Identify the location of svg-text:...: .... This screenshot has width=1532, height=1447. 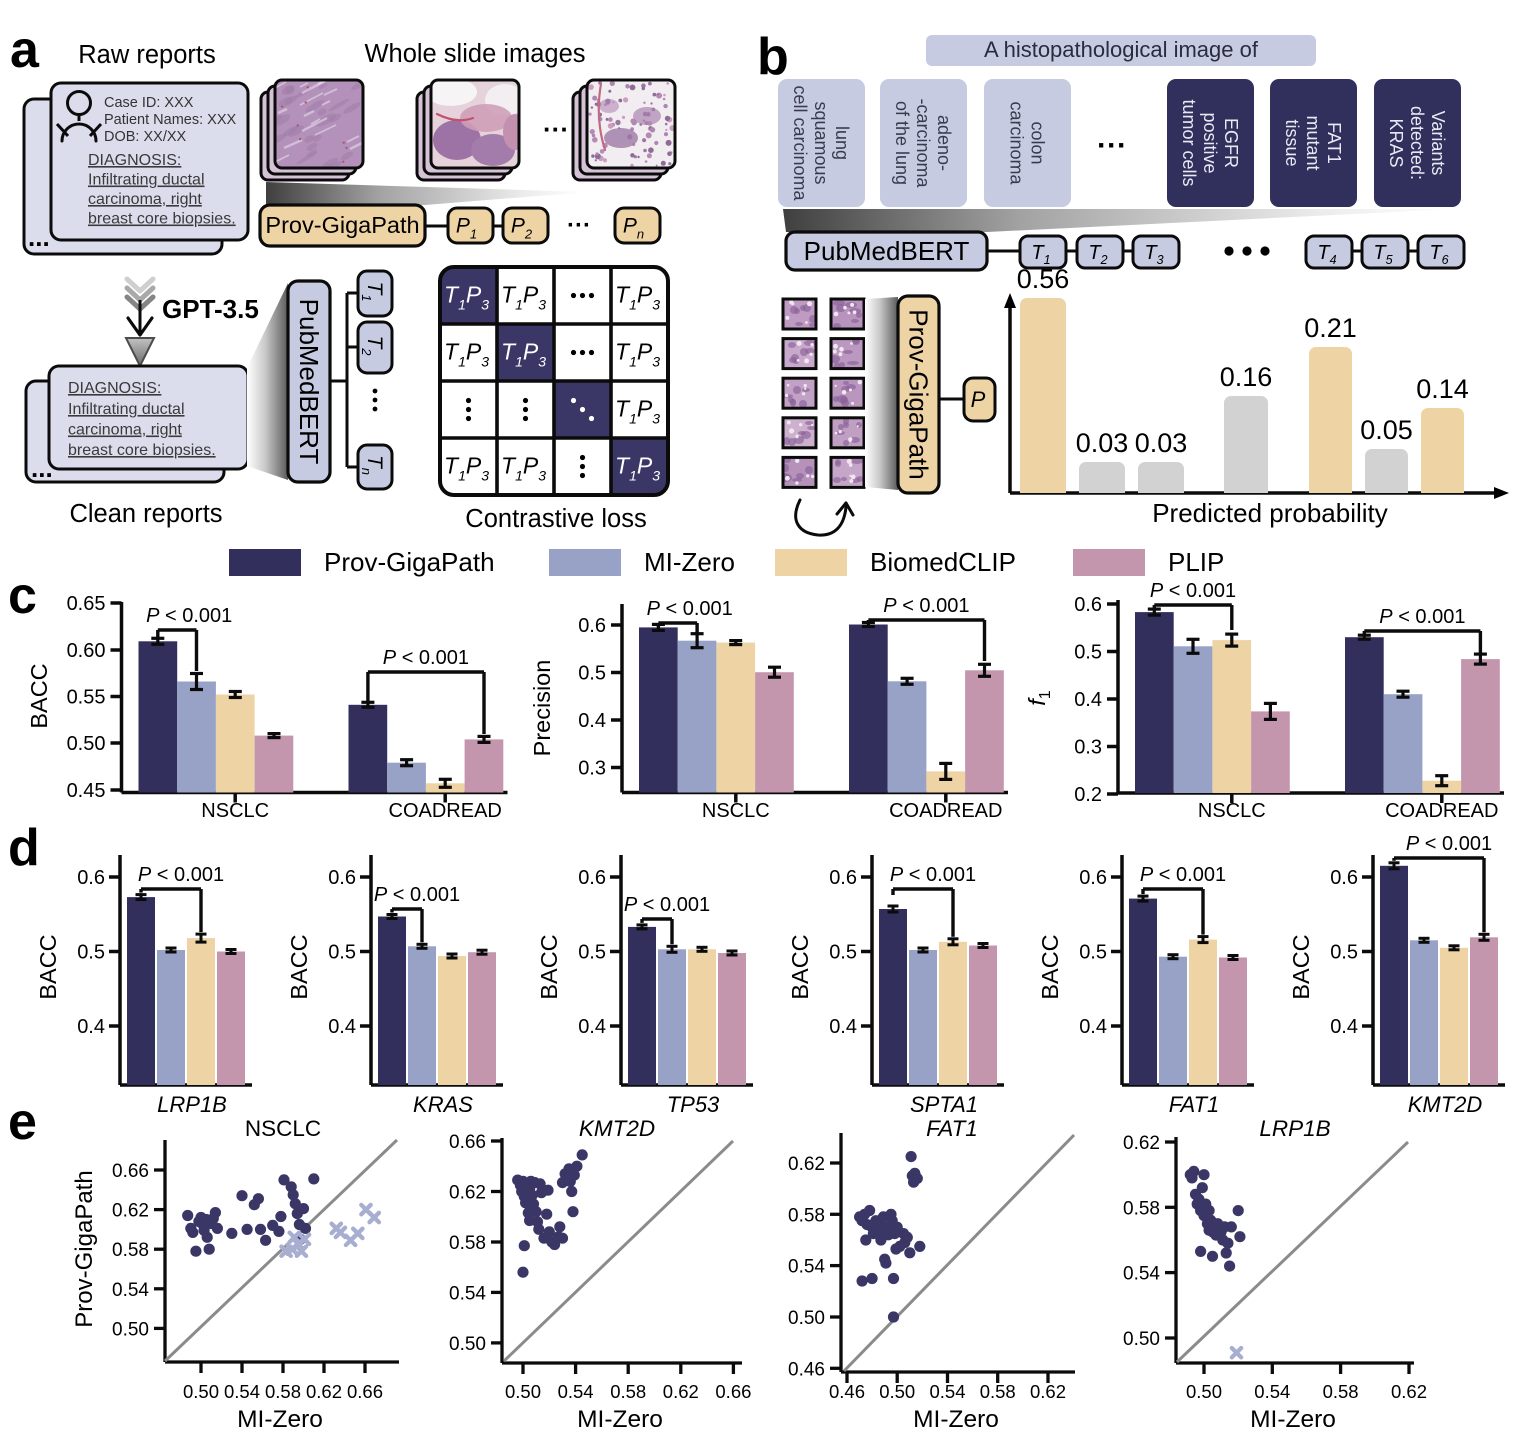
(42, 468).